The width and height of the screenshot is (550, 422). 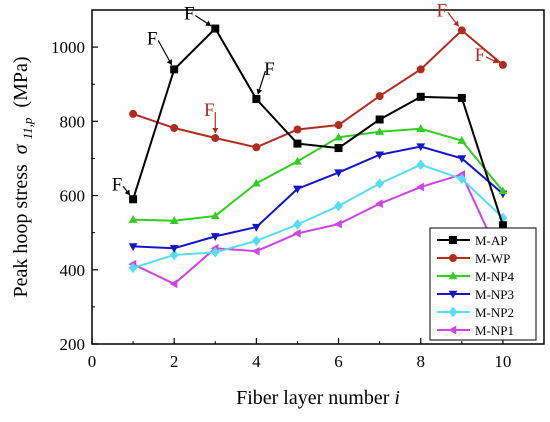 What do you see at coordinates (211, 117) in the screenshot?
I see `annotation-f-5: F` at bounding box center [211, 117].